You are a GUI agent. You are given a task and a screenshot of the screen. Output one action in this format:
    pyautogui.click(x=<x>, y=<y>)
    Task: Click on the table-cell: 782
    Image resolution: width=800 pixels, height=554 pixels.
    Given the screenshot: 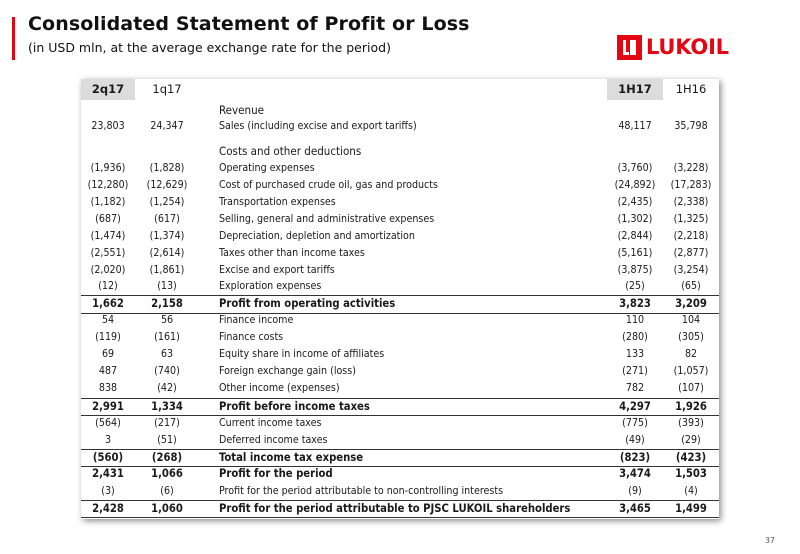 What is the action you would take?
    pyautogui.click(x=635, y=388)
    